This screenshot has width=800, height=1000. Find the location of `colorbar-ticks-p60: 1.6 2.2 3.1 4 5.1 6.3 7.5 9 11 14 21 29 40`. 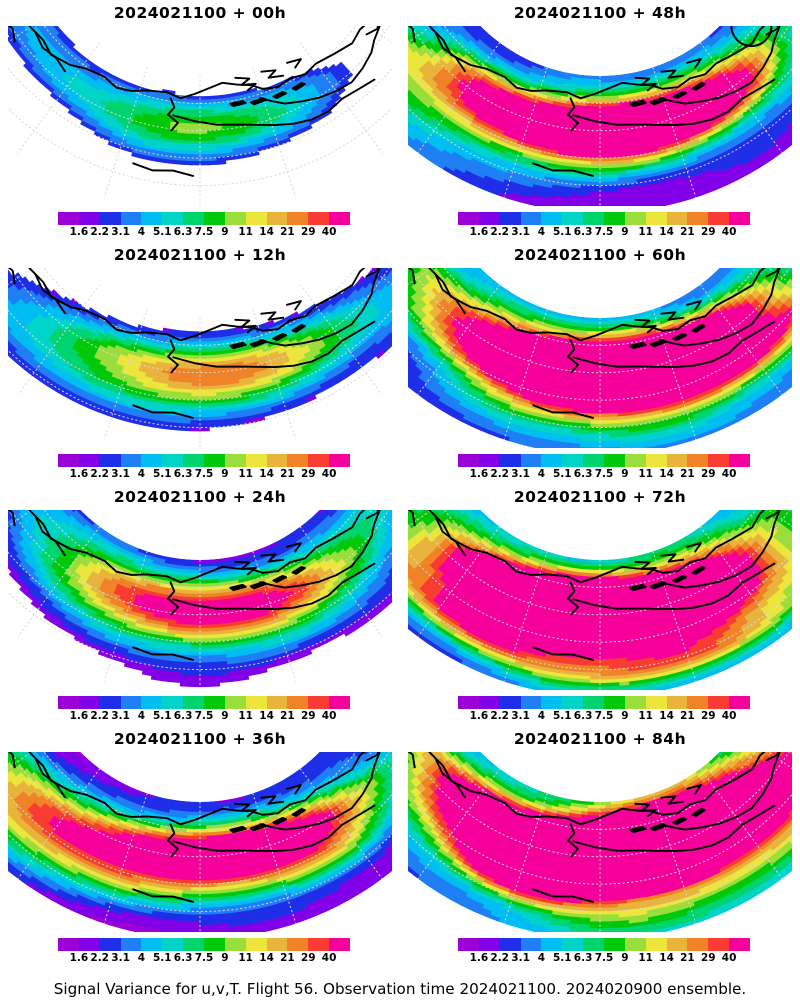

colorbar-ticks-p60: 1.6 2.2 3.1 4 5.1 6.3 7.5 9 11 14 21 29 40 is located at coordinates (605, 475).